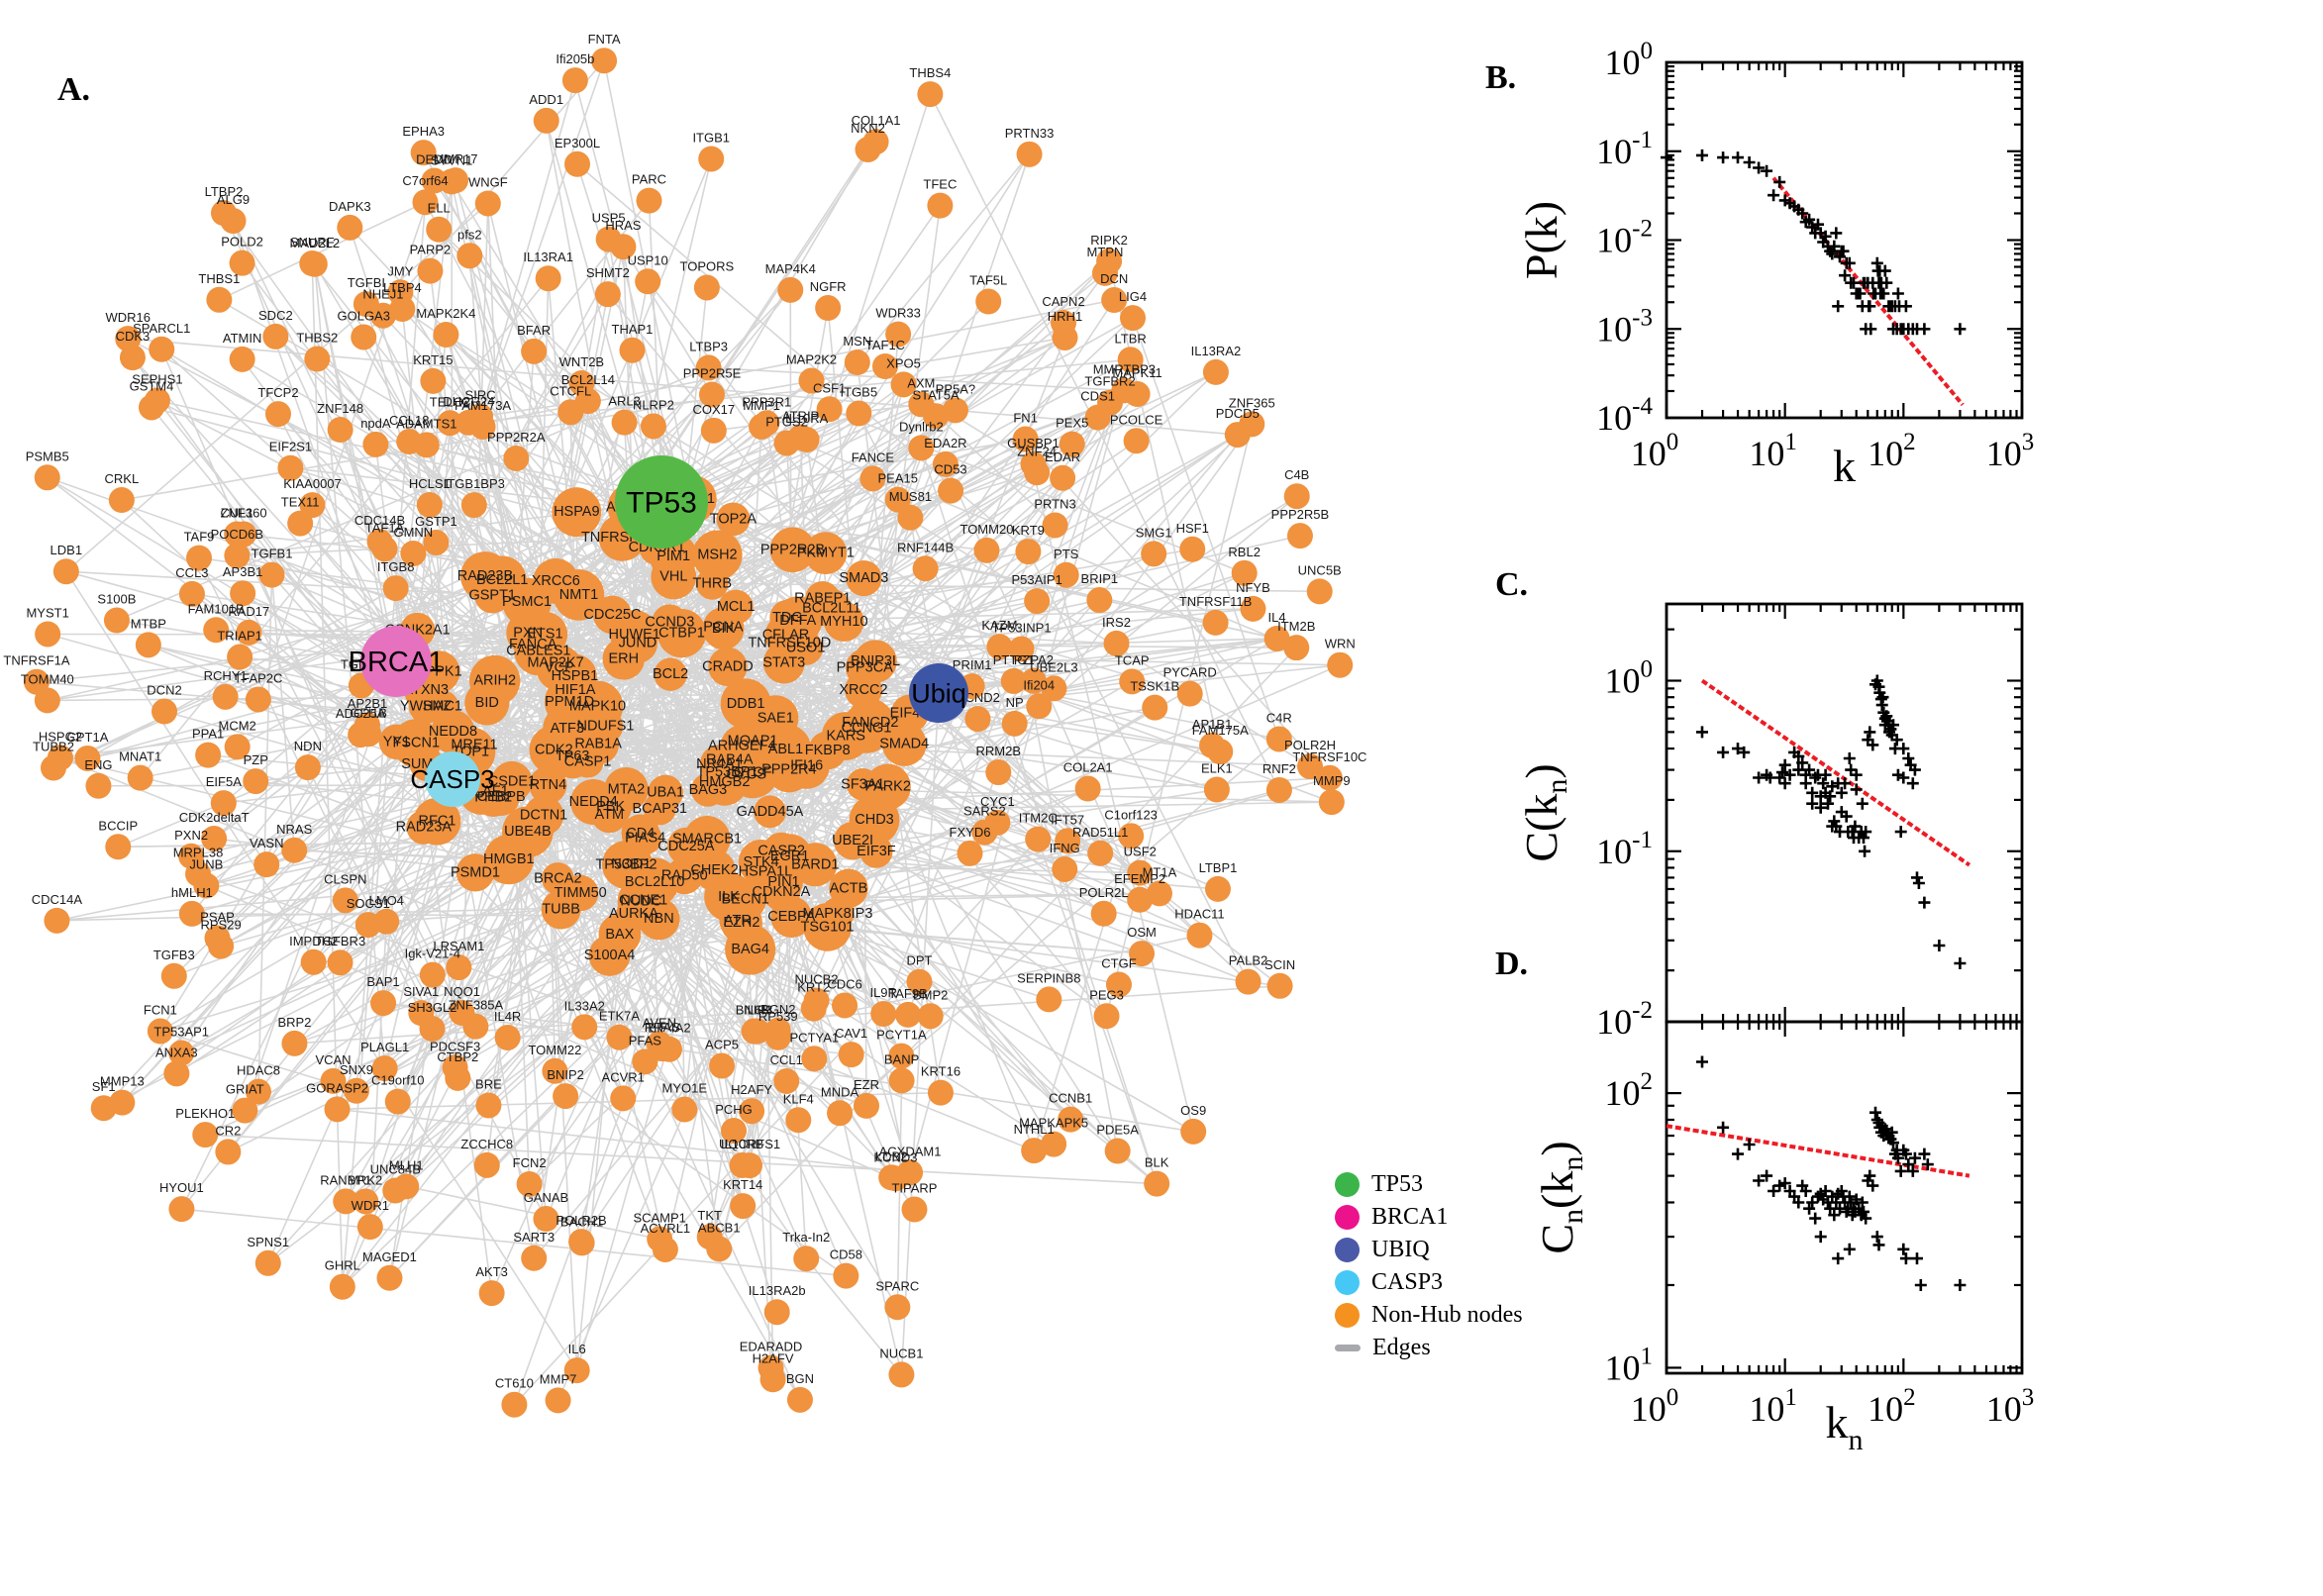 The height and width of the screenshot is (1596, 2323). I want to click on network-node-label: MMP17, so click(456, 159).